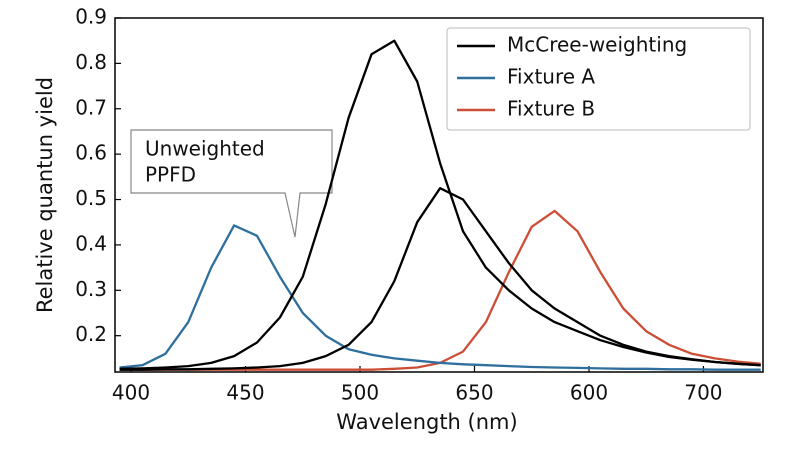 Image resolution: width=800 pixels, height=450 pixels. Describe the element at coordinates (589, 393) in the screenshot. I see `x-tick-label: 600` at that location.